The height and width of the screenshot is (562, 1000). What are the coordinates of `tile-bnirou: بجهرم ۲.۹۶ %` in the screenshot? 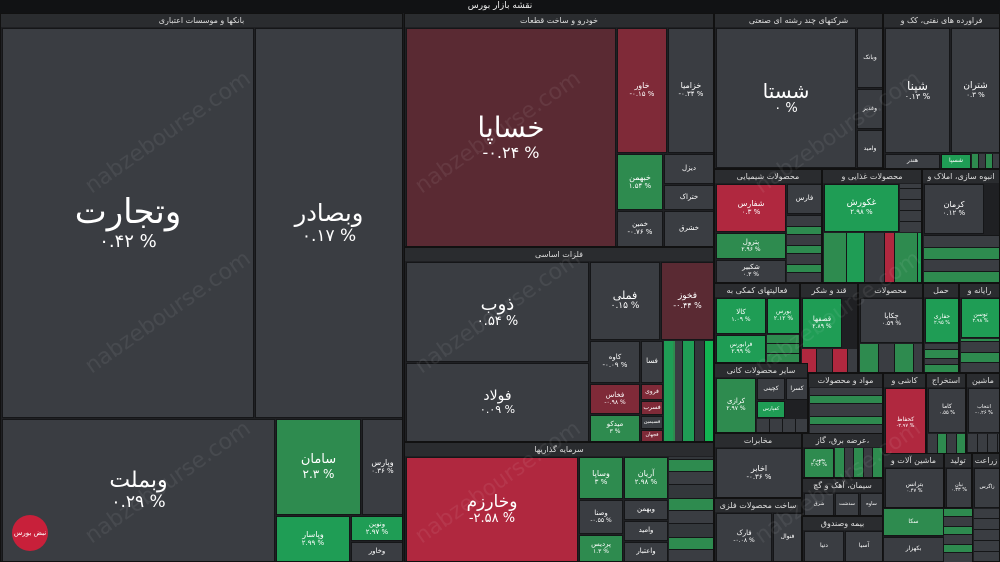 It's located at (819, 462).